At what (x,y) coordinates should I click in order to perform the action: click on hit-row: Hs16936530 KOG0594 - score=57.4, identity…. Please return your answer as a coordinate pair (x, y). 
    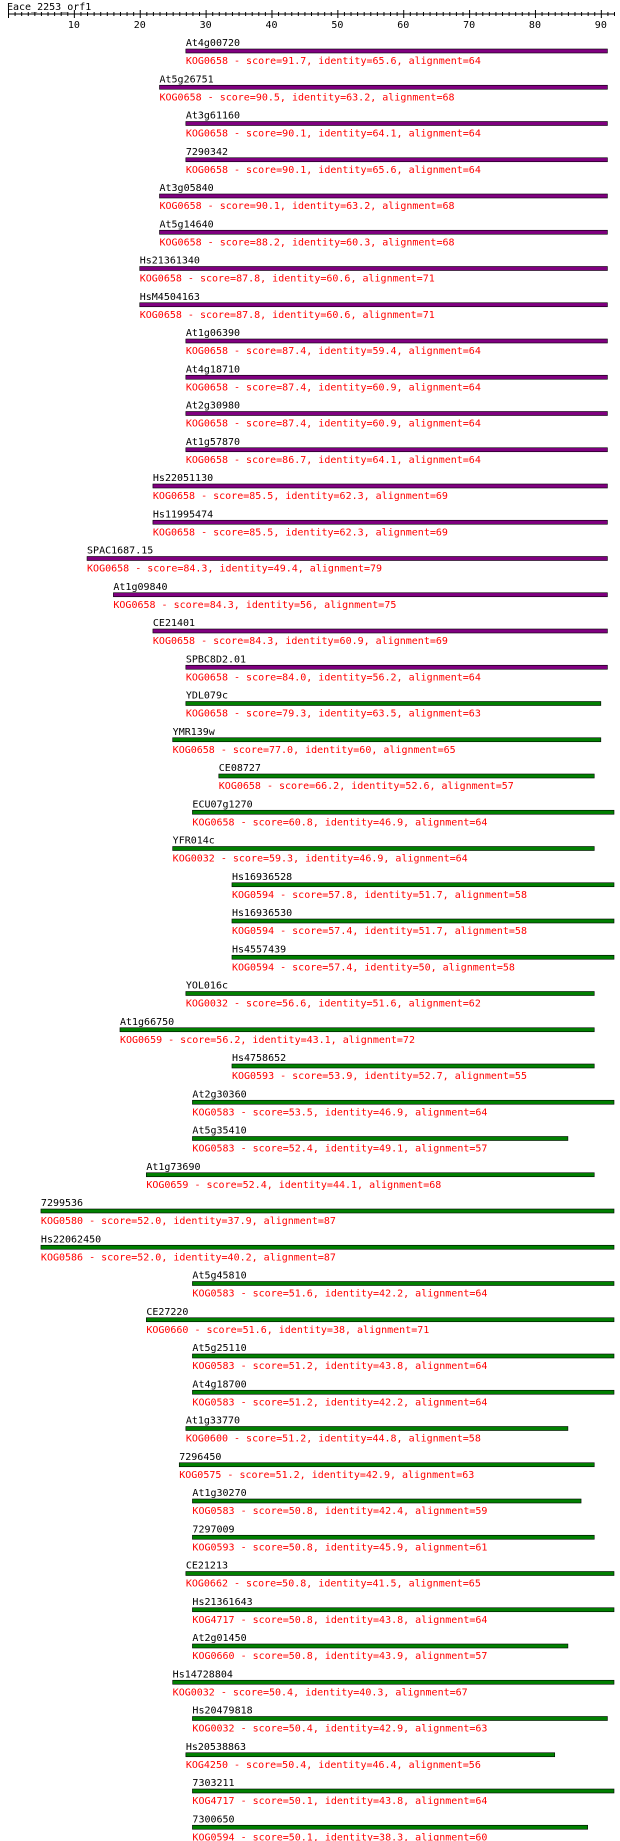
    Looking at the image, I should click on (423, 922).